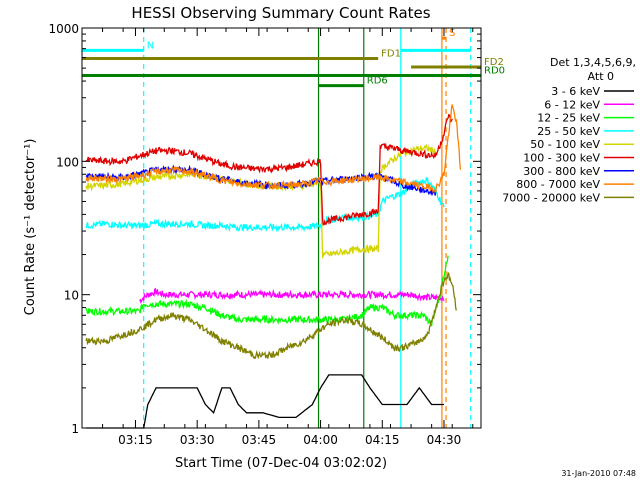 The width and height of the screenshot is (640, 480). Describe the element at coordinates (572, 104) in the screenshot. I see `legend-entry-label: 6 - 12 keV` at that location.